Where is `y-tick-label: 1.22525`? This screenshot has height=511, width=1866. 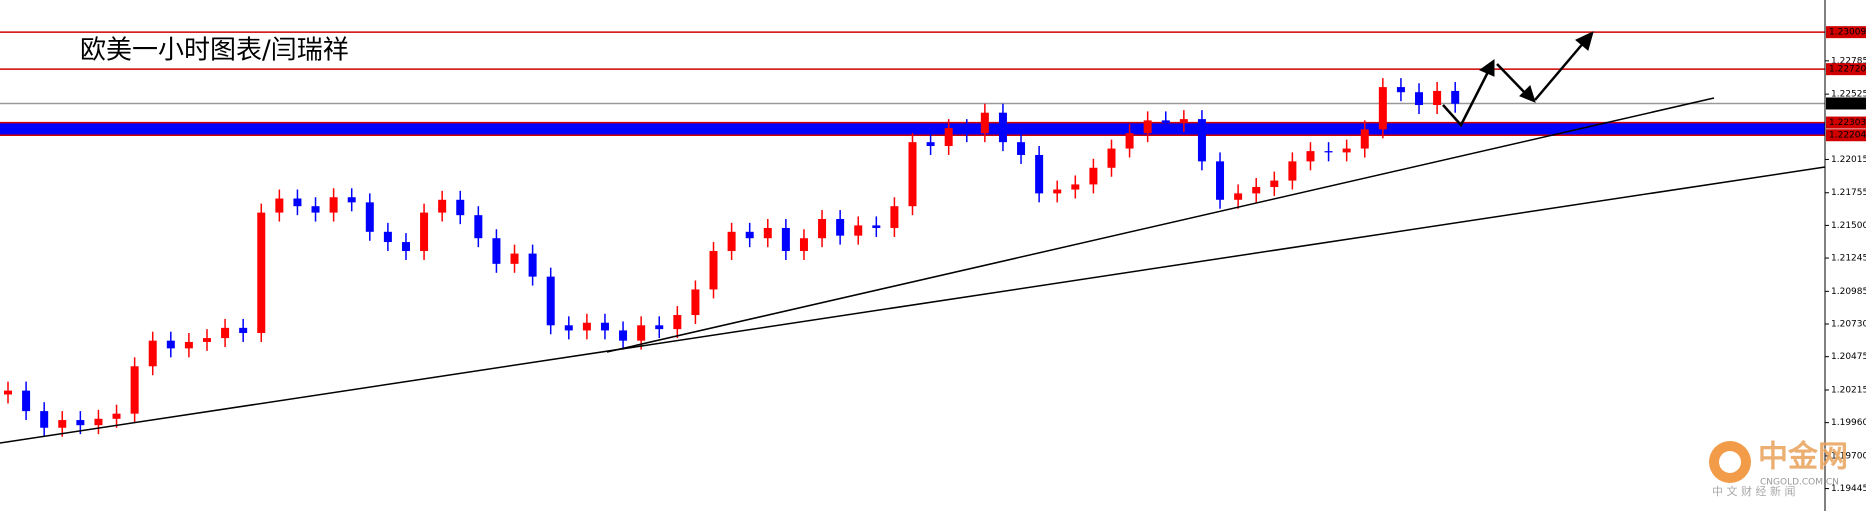
y-tick-label: 1.22525 is located at coordinates (1848, 95).